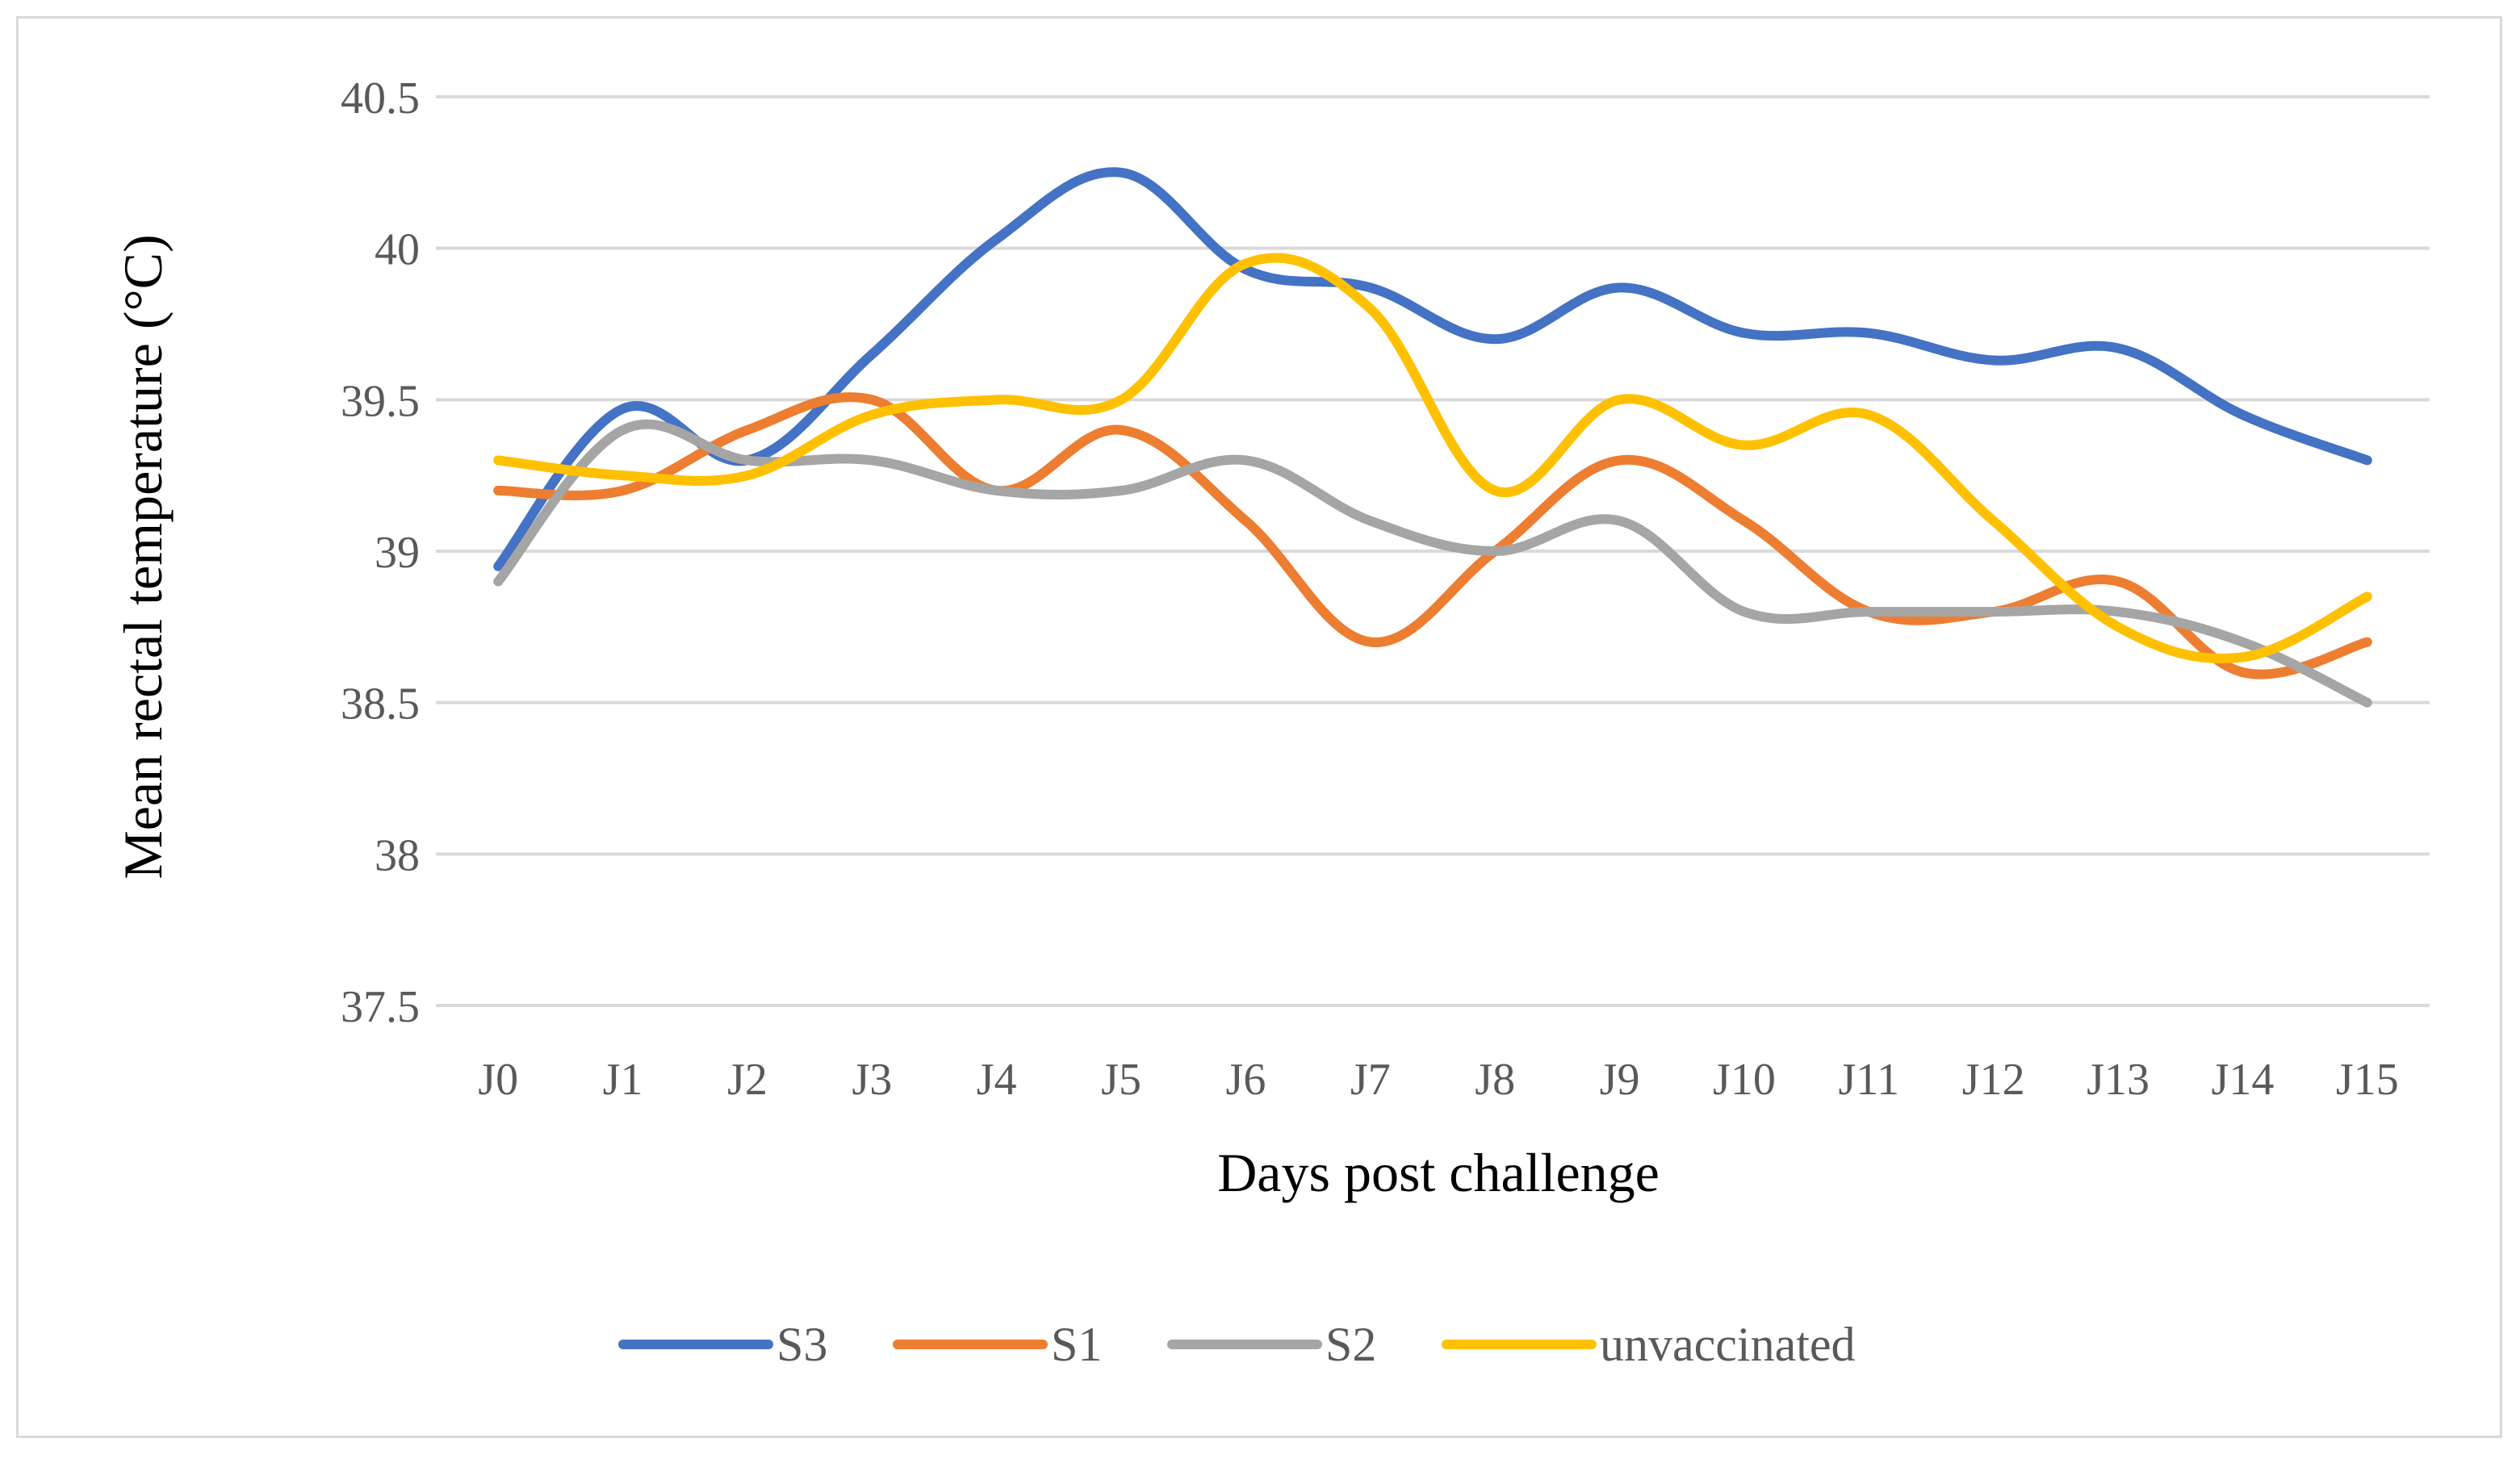 This screenshot has height=1459, width=2520. Describe the element at coordinates (380, 1007) in the screenshot. I see `y-tick-label: 37.5` at that location.